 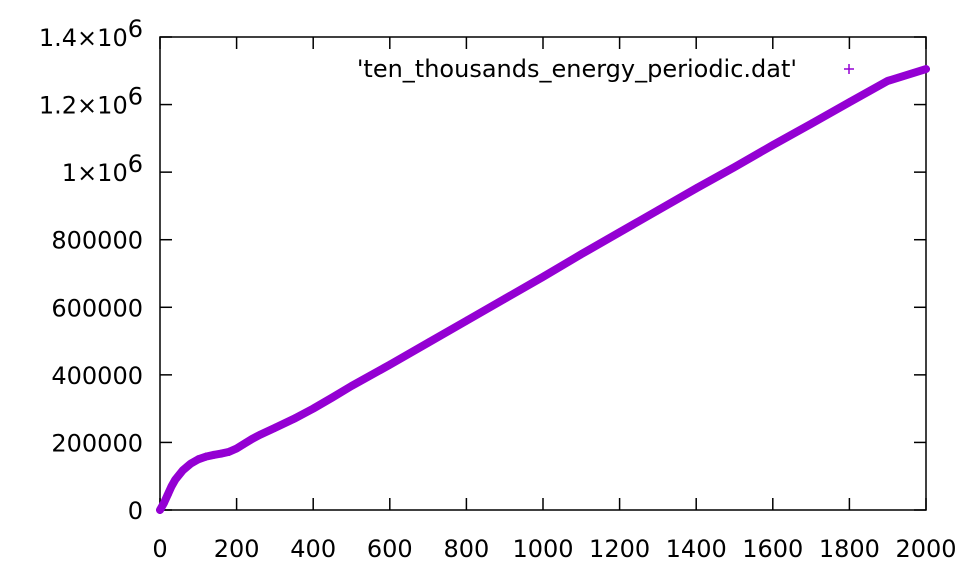 What do you see at coordinates (619, 549) in the screenshot?
I see `x-tick-label: 1200` at bounding box center [619, 549].